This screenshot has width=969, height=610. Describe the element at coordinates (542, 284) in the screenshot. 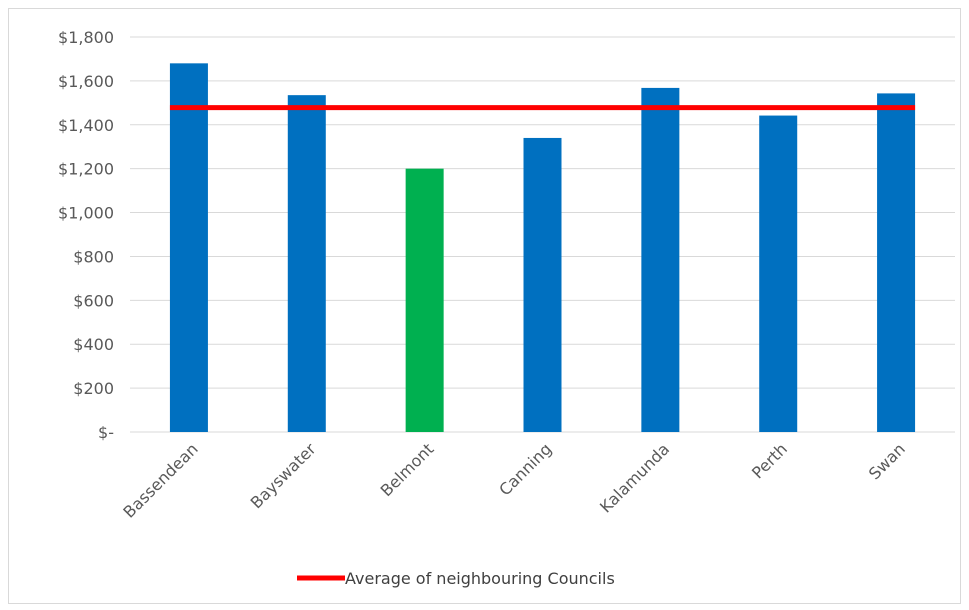

I see `bar-canning` at that location.